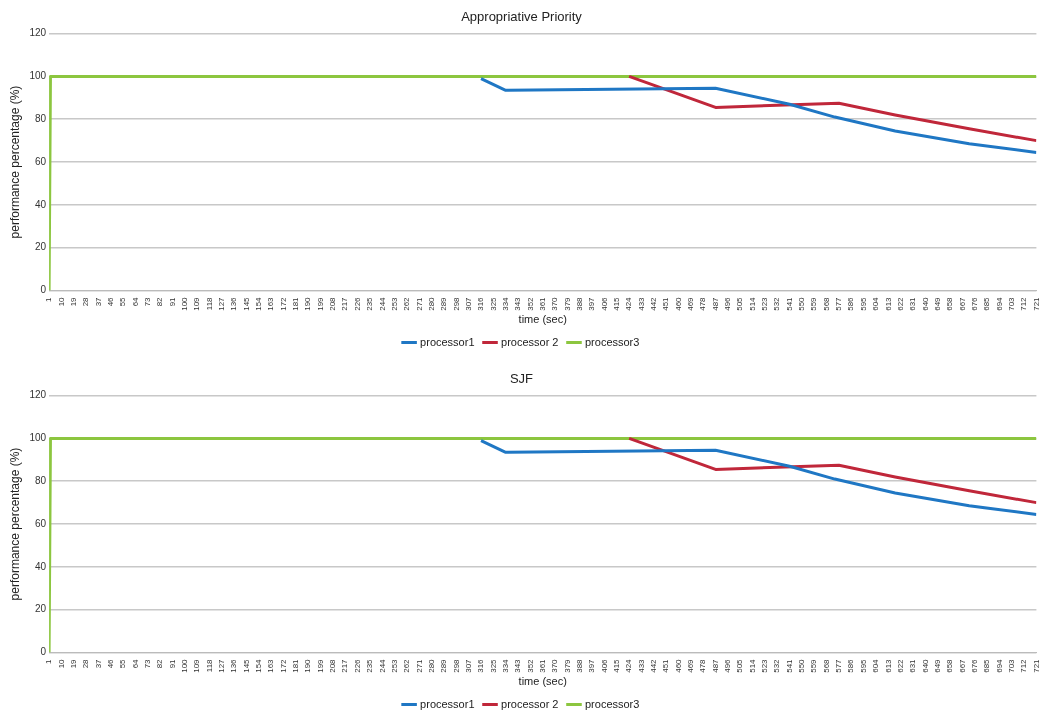 This screenshot has width=1049, height=724. I want to click on x-tick-label: 559, so click(814, 665).